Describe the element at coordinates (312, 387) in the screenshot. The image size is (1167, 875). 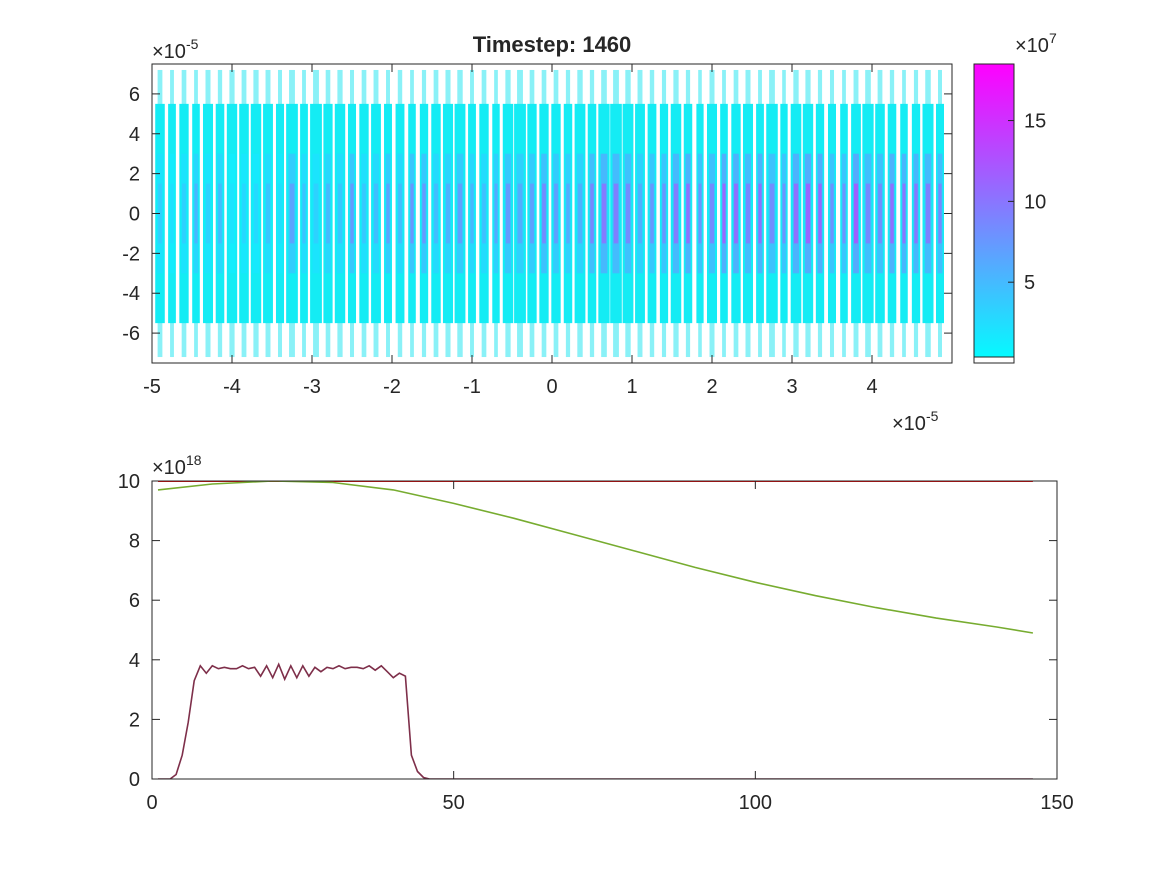
I see `top-x-tick-label: -3` at that location.